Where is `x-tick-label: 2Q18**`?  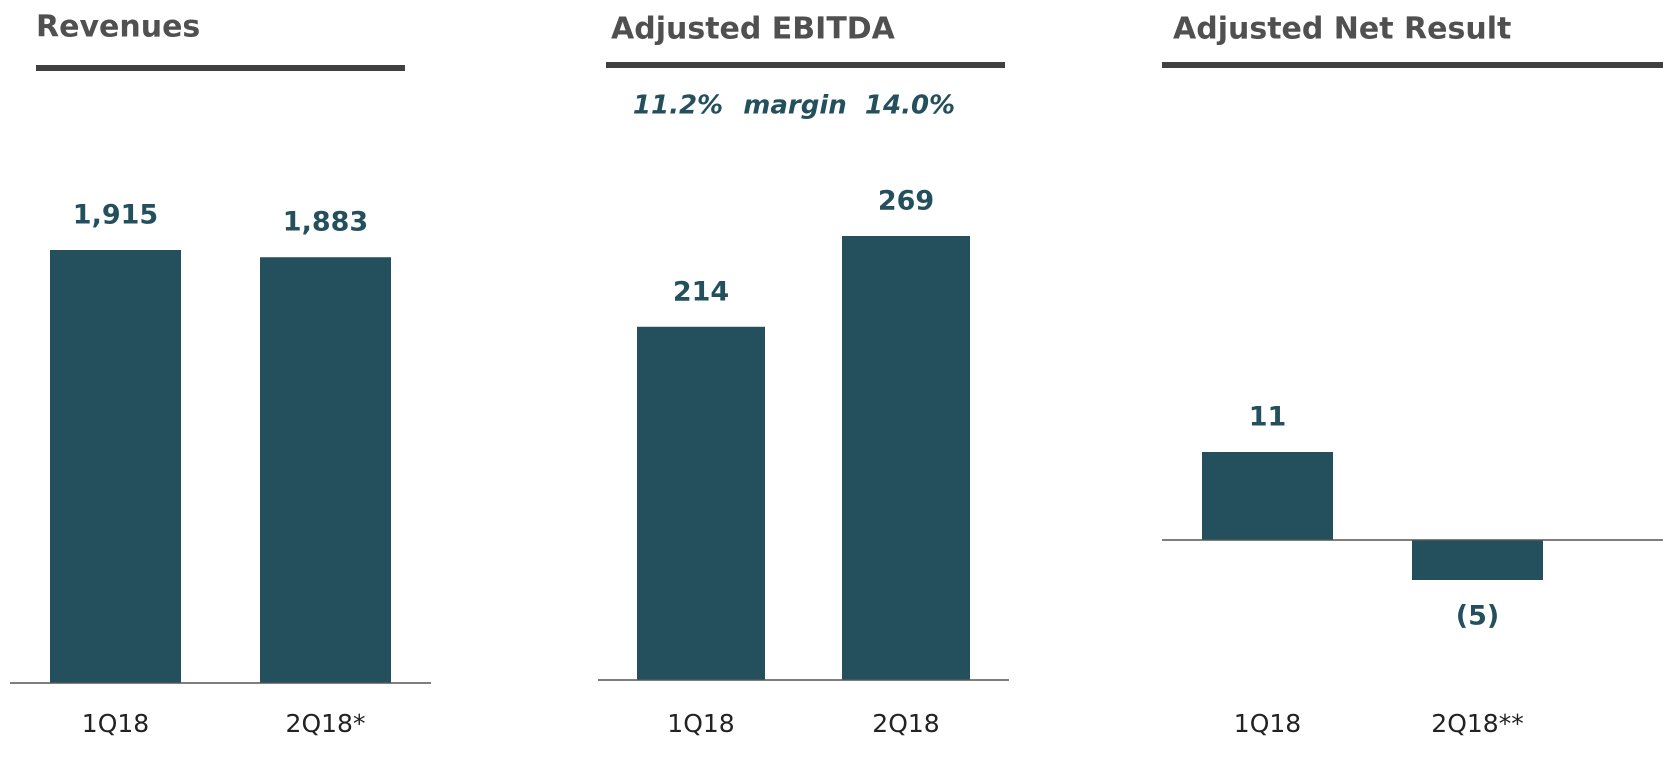
x-tick-label: 2Q18** is located at coordinates (1477, 723).